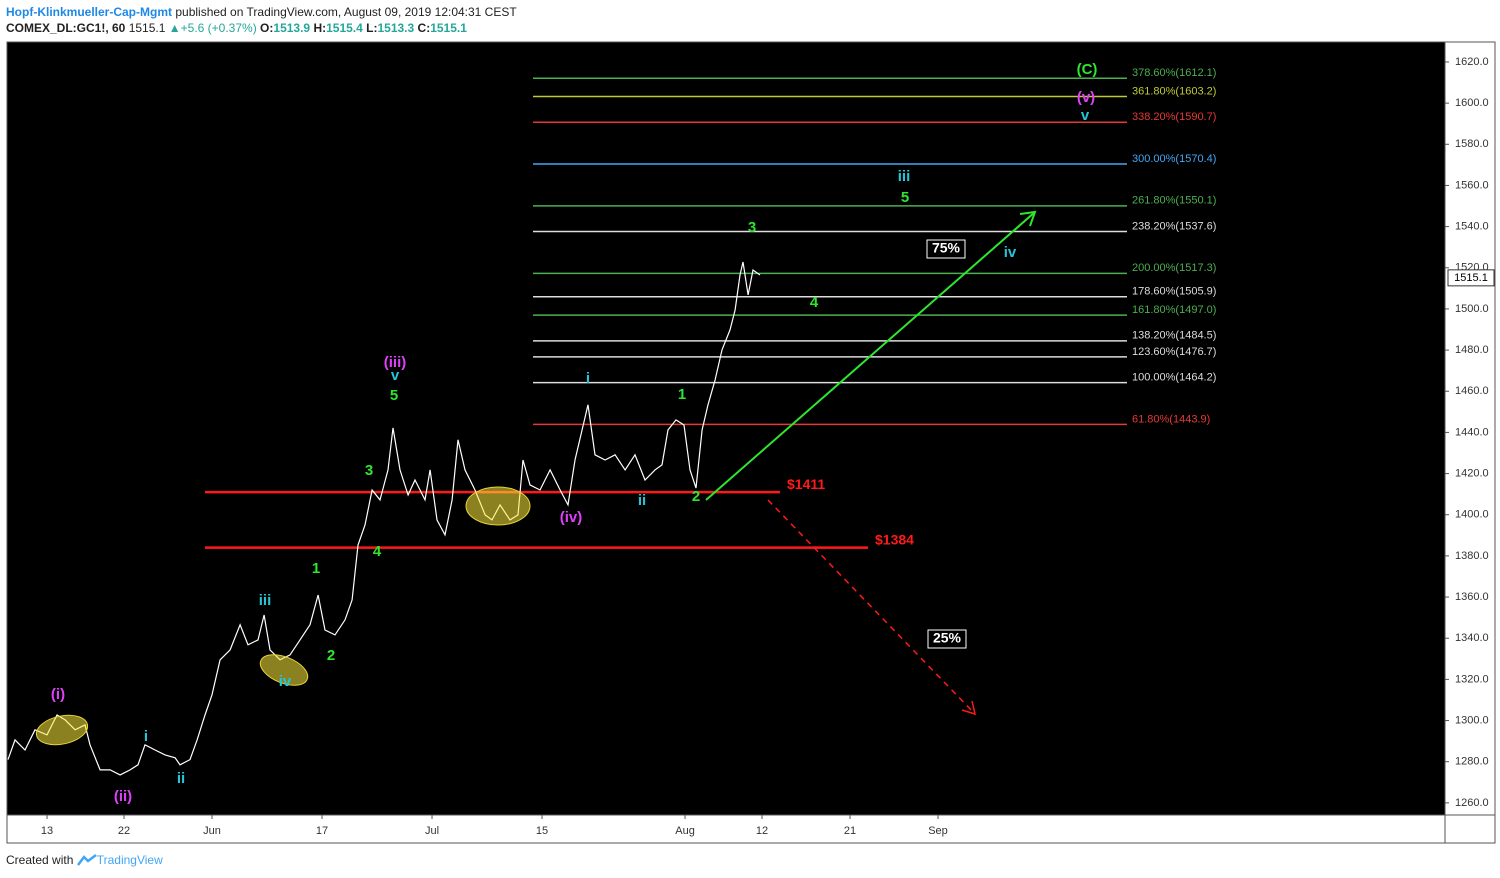 This screenshot has height=878, width=1500. What do you see at coordinates (1174, 226) in the screenshot?
I see `fib-label: 238.20%(1537.6)` at bounding box center [1174, 226].